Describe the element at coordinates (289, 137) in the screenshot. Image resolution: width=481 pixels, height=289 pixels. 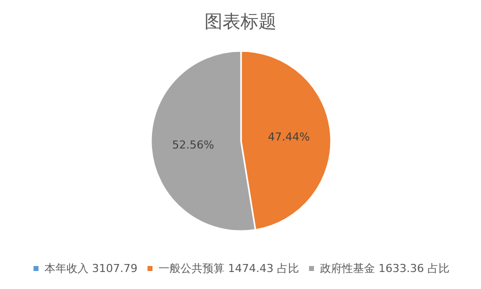
I see `data-label: 47.44%` at that location.